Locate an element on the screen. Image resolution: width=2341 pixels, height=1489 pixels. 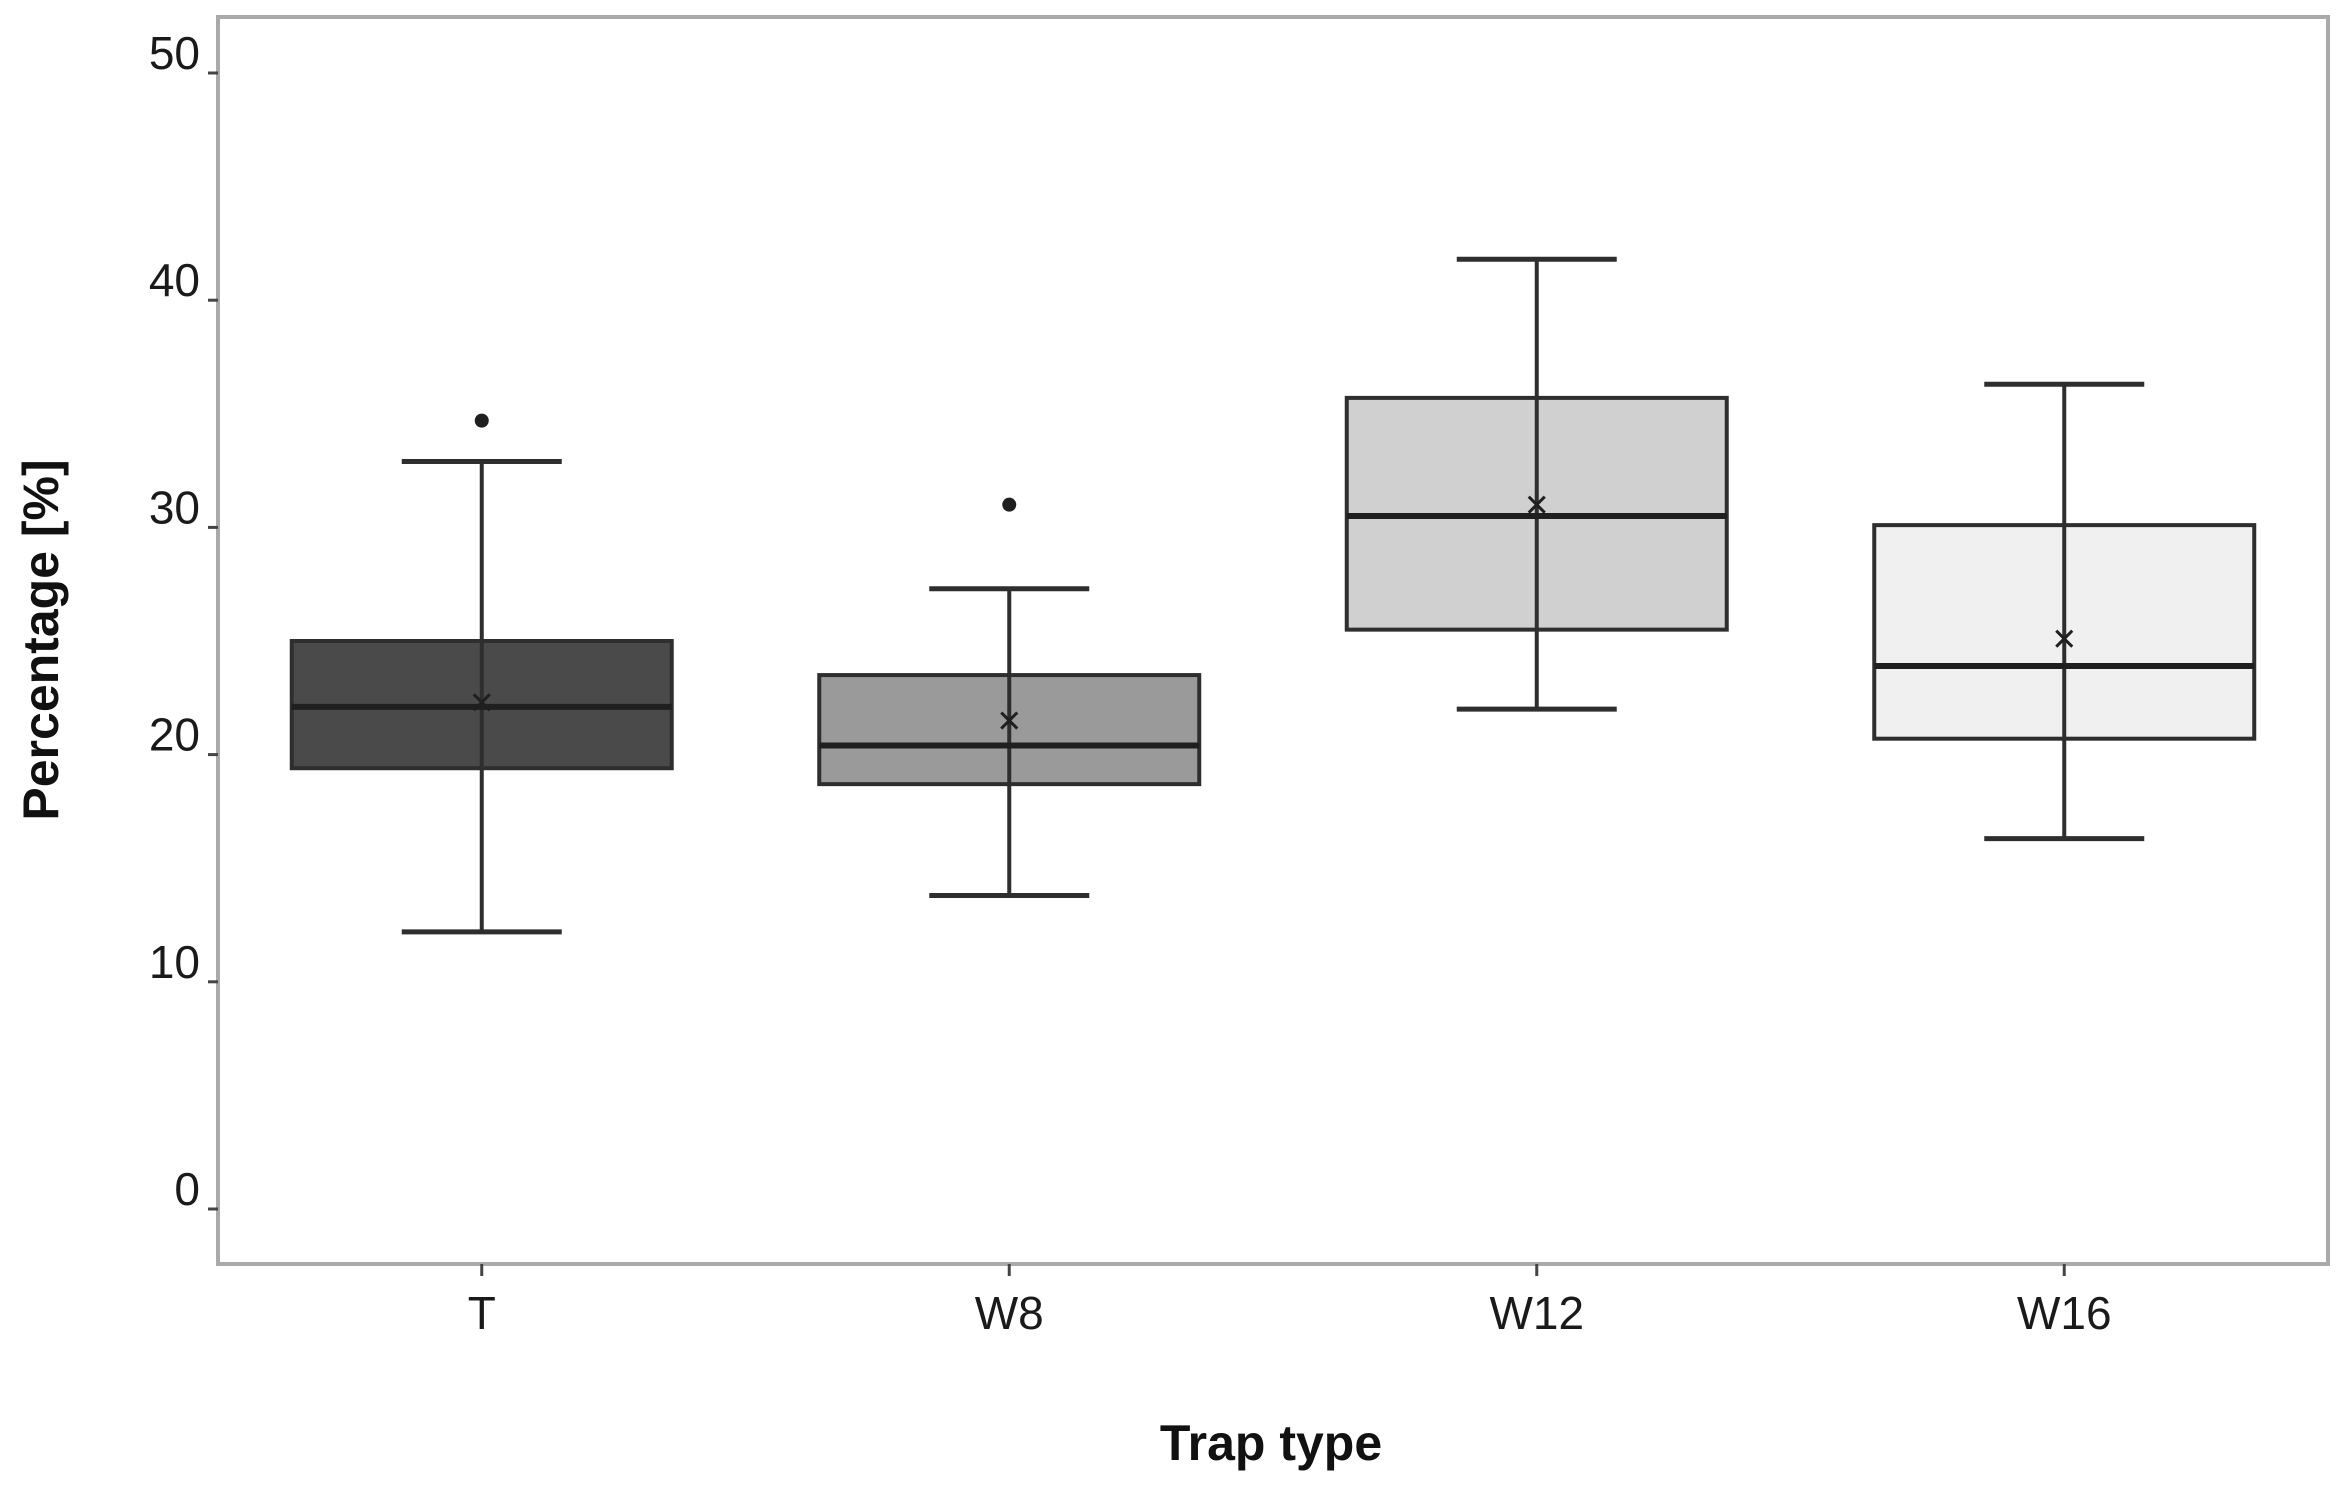
box-w16 is located at coordinates (2064, 611).